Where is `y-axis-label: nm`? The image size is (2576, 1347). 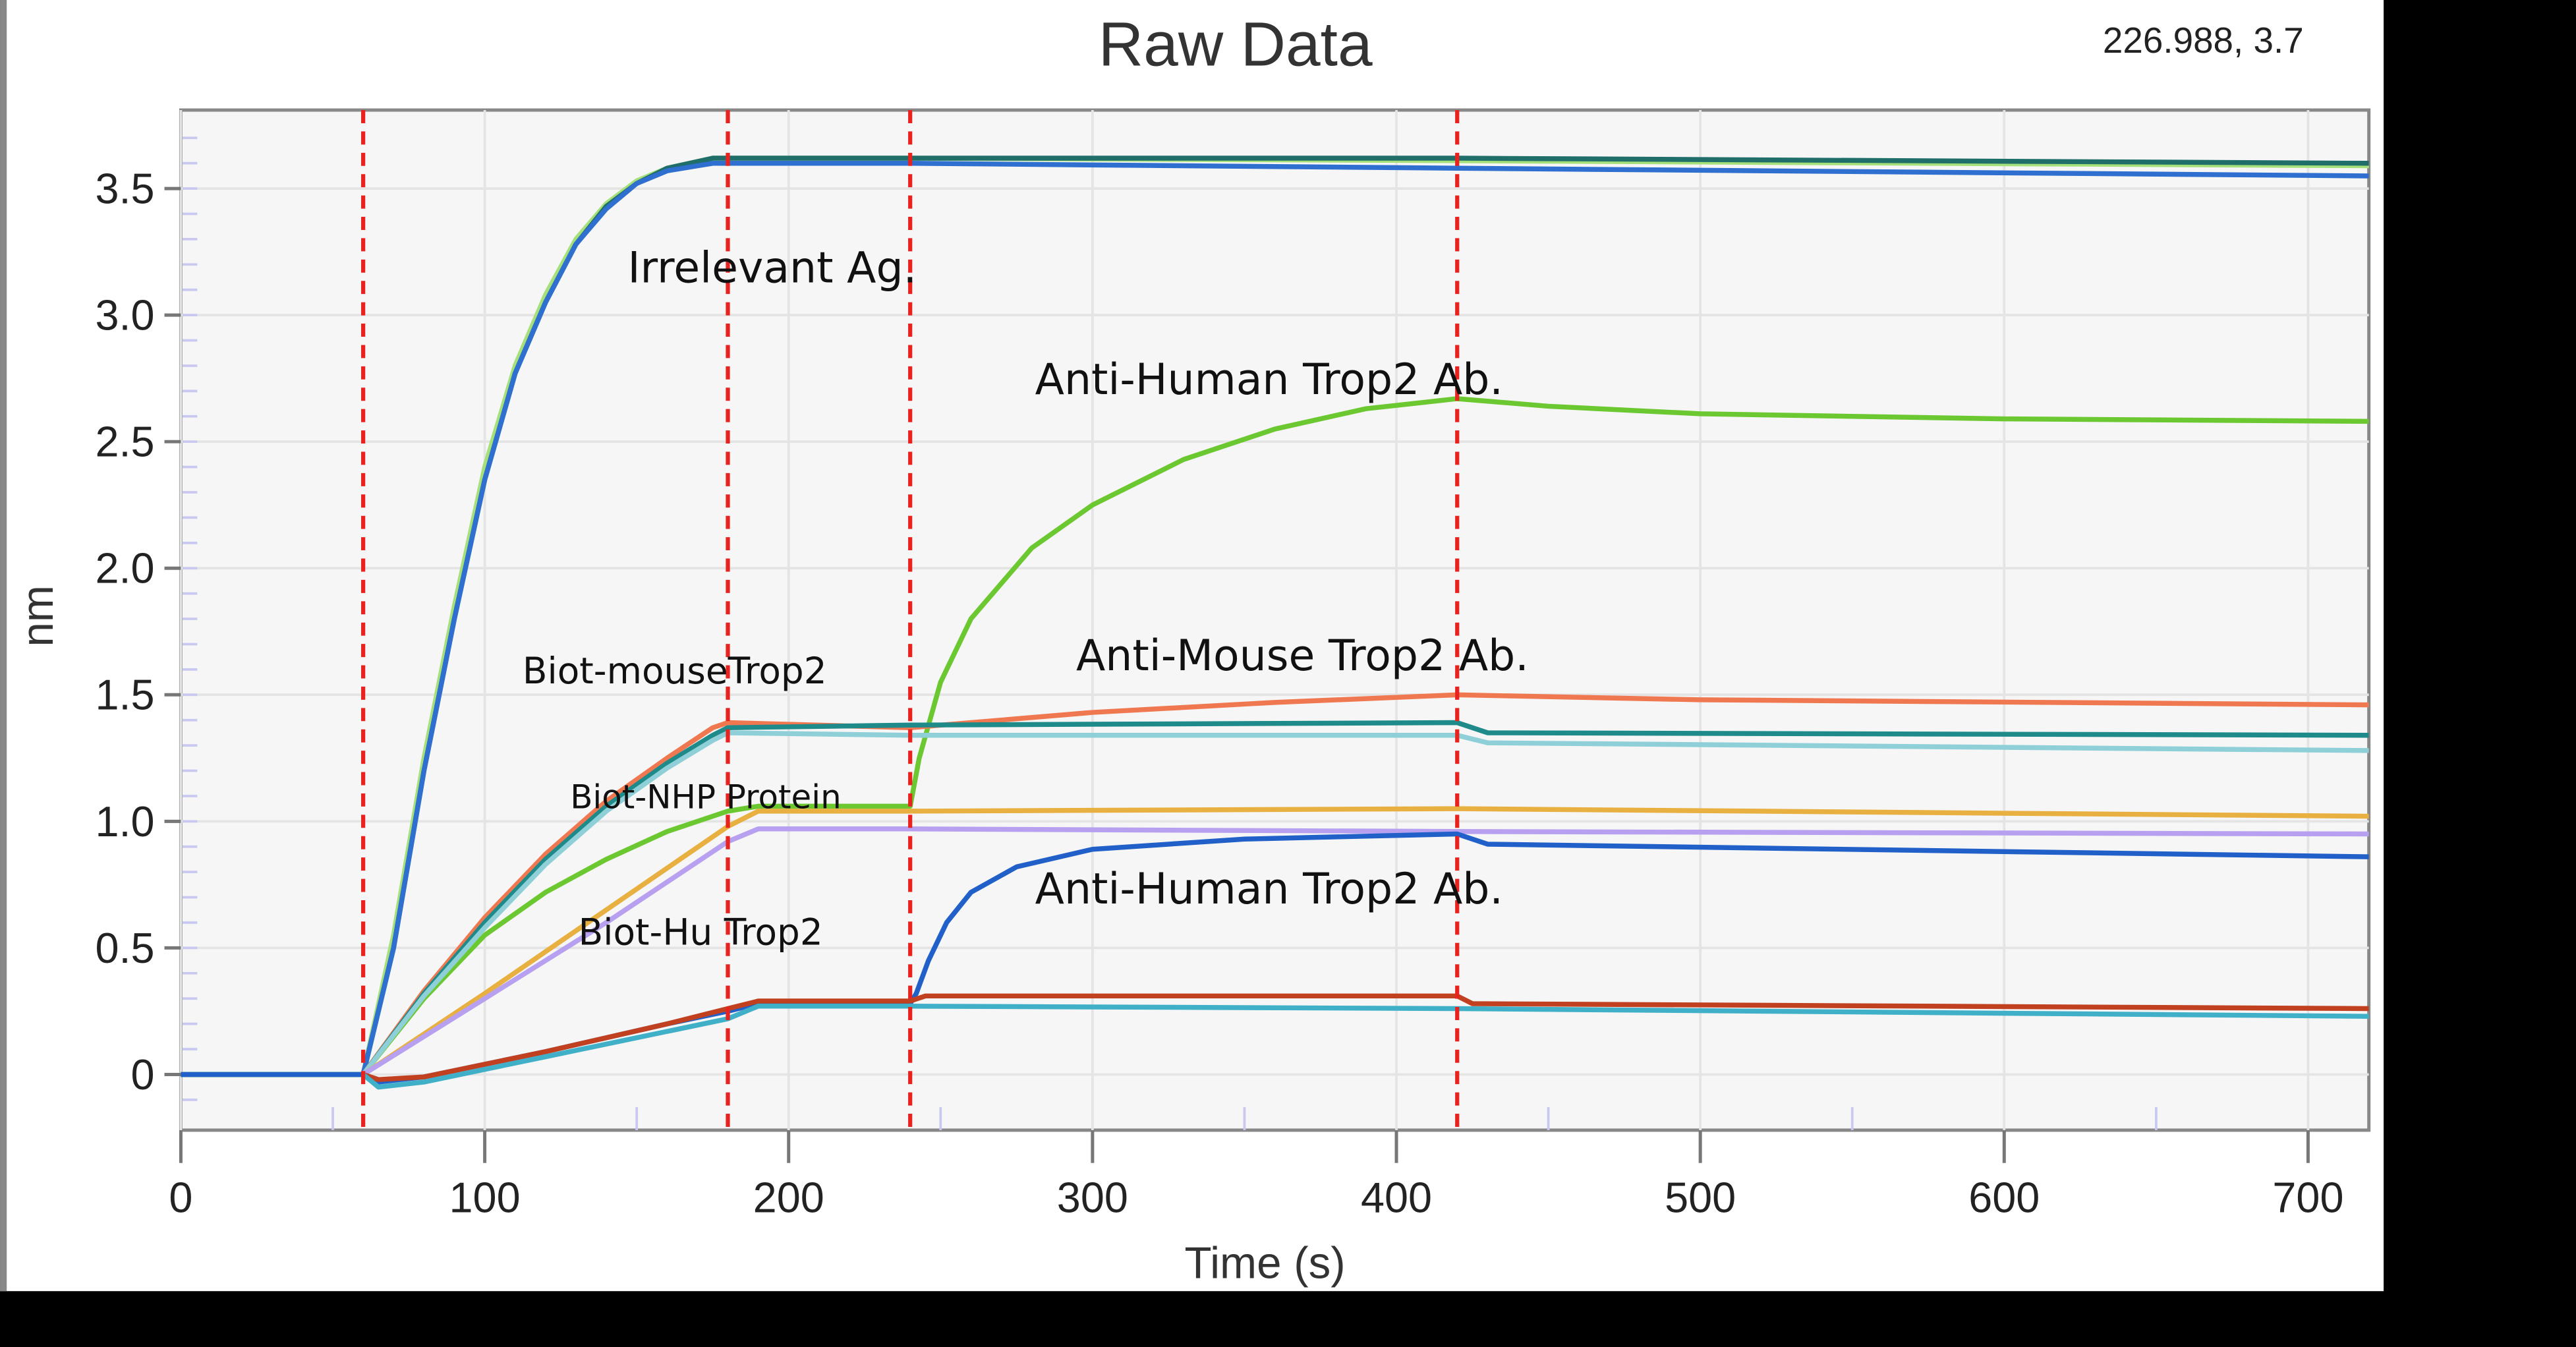
y-axis-label: nm is located at coordinates (38, 616).